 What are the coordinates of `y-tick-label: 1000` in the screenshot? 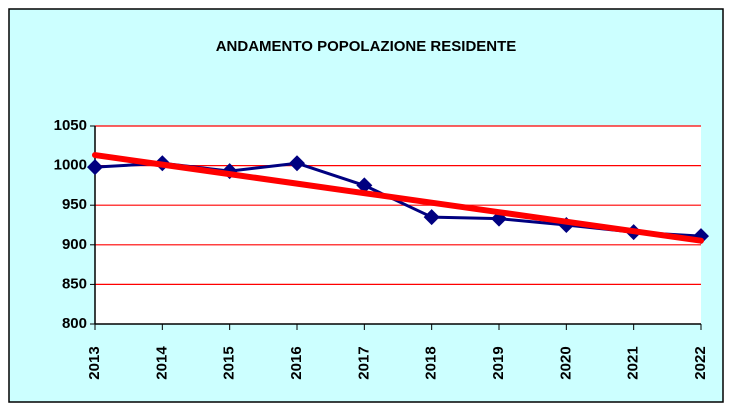 It's located at (70, 165).